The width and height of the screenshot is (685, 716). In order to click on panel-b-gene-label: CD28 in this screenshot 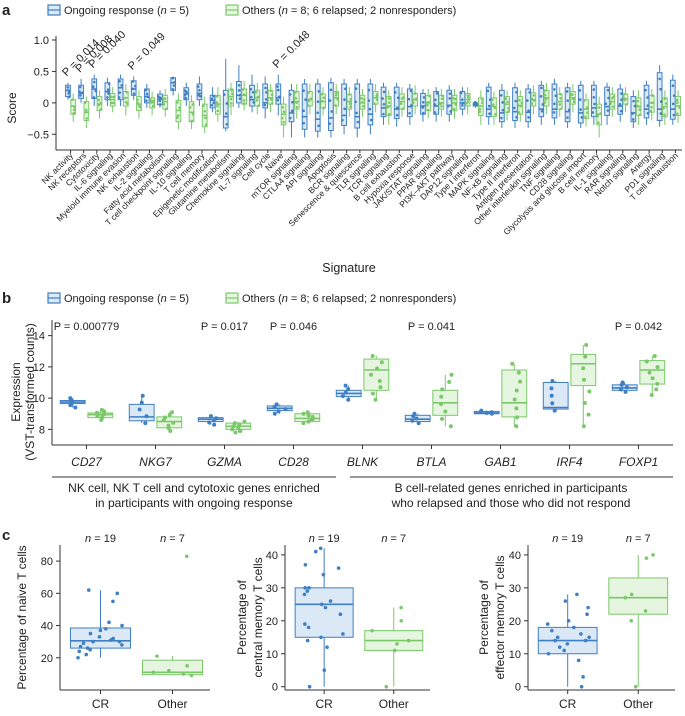, I will do `click(293, 462)`.